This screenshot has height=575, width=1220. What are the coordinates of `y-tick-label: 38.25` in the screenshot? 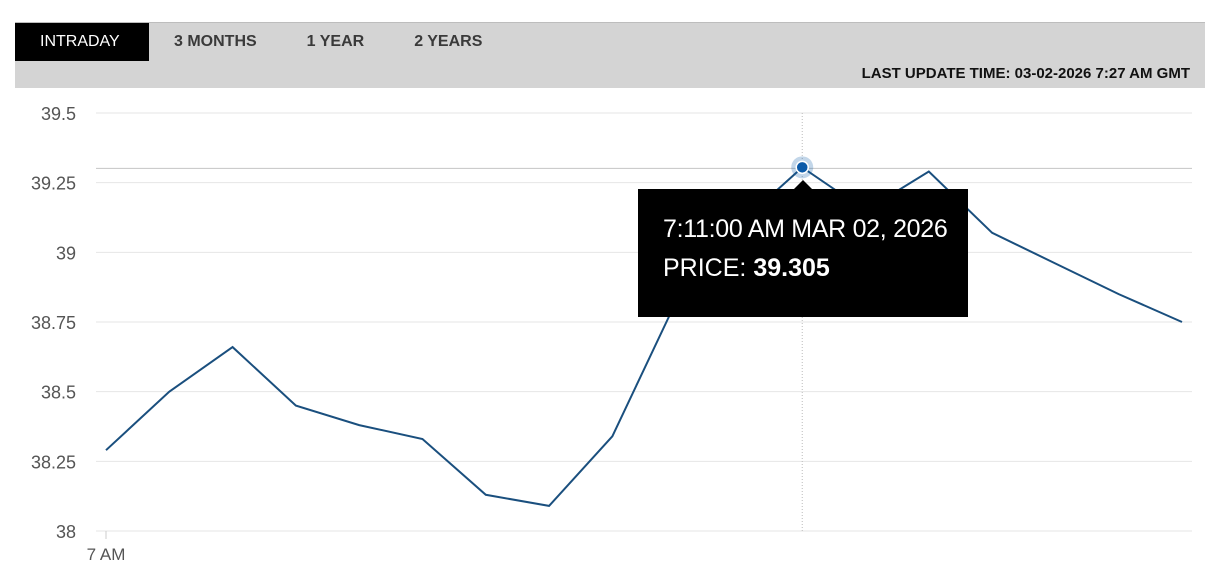 It's located at (53, 462).